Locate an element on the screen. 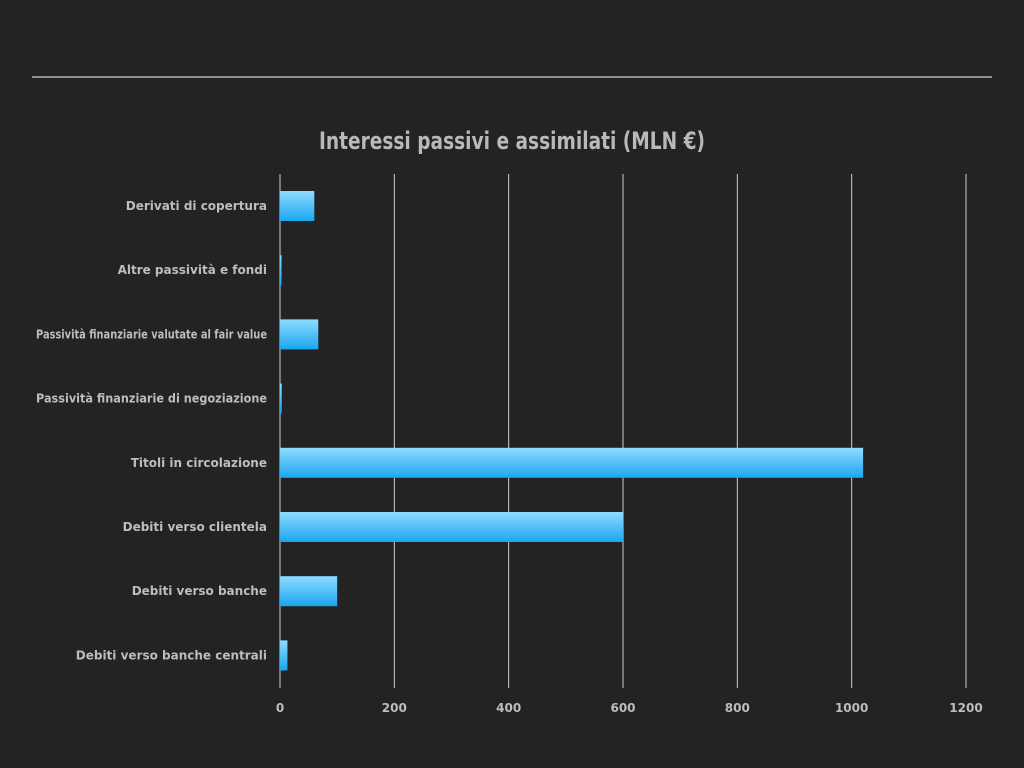 This screenshot has width=1024, height=768. x-tick-label: 800 is located at coordinates (737, 708).